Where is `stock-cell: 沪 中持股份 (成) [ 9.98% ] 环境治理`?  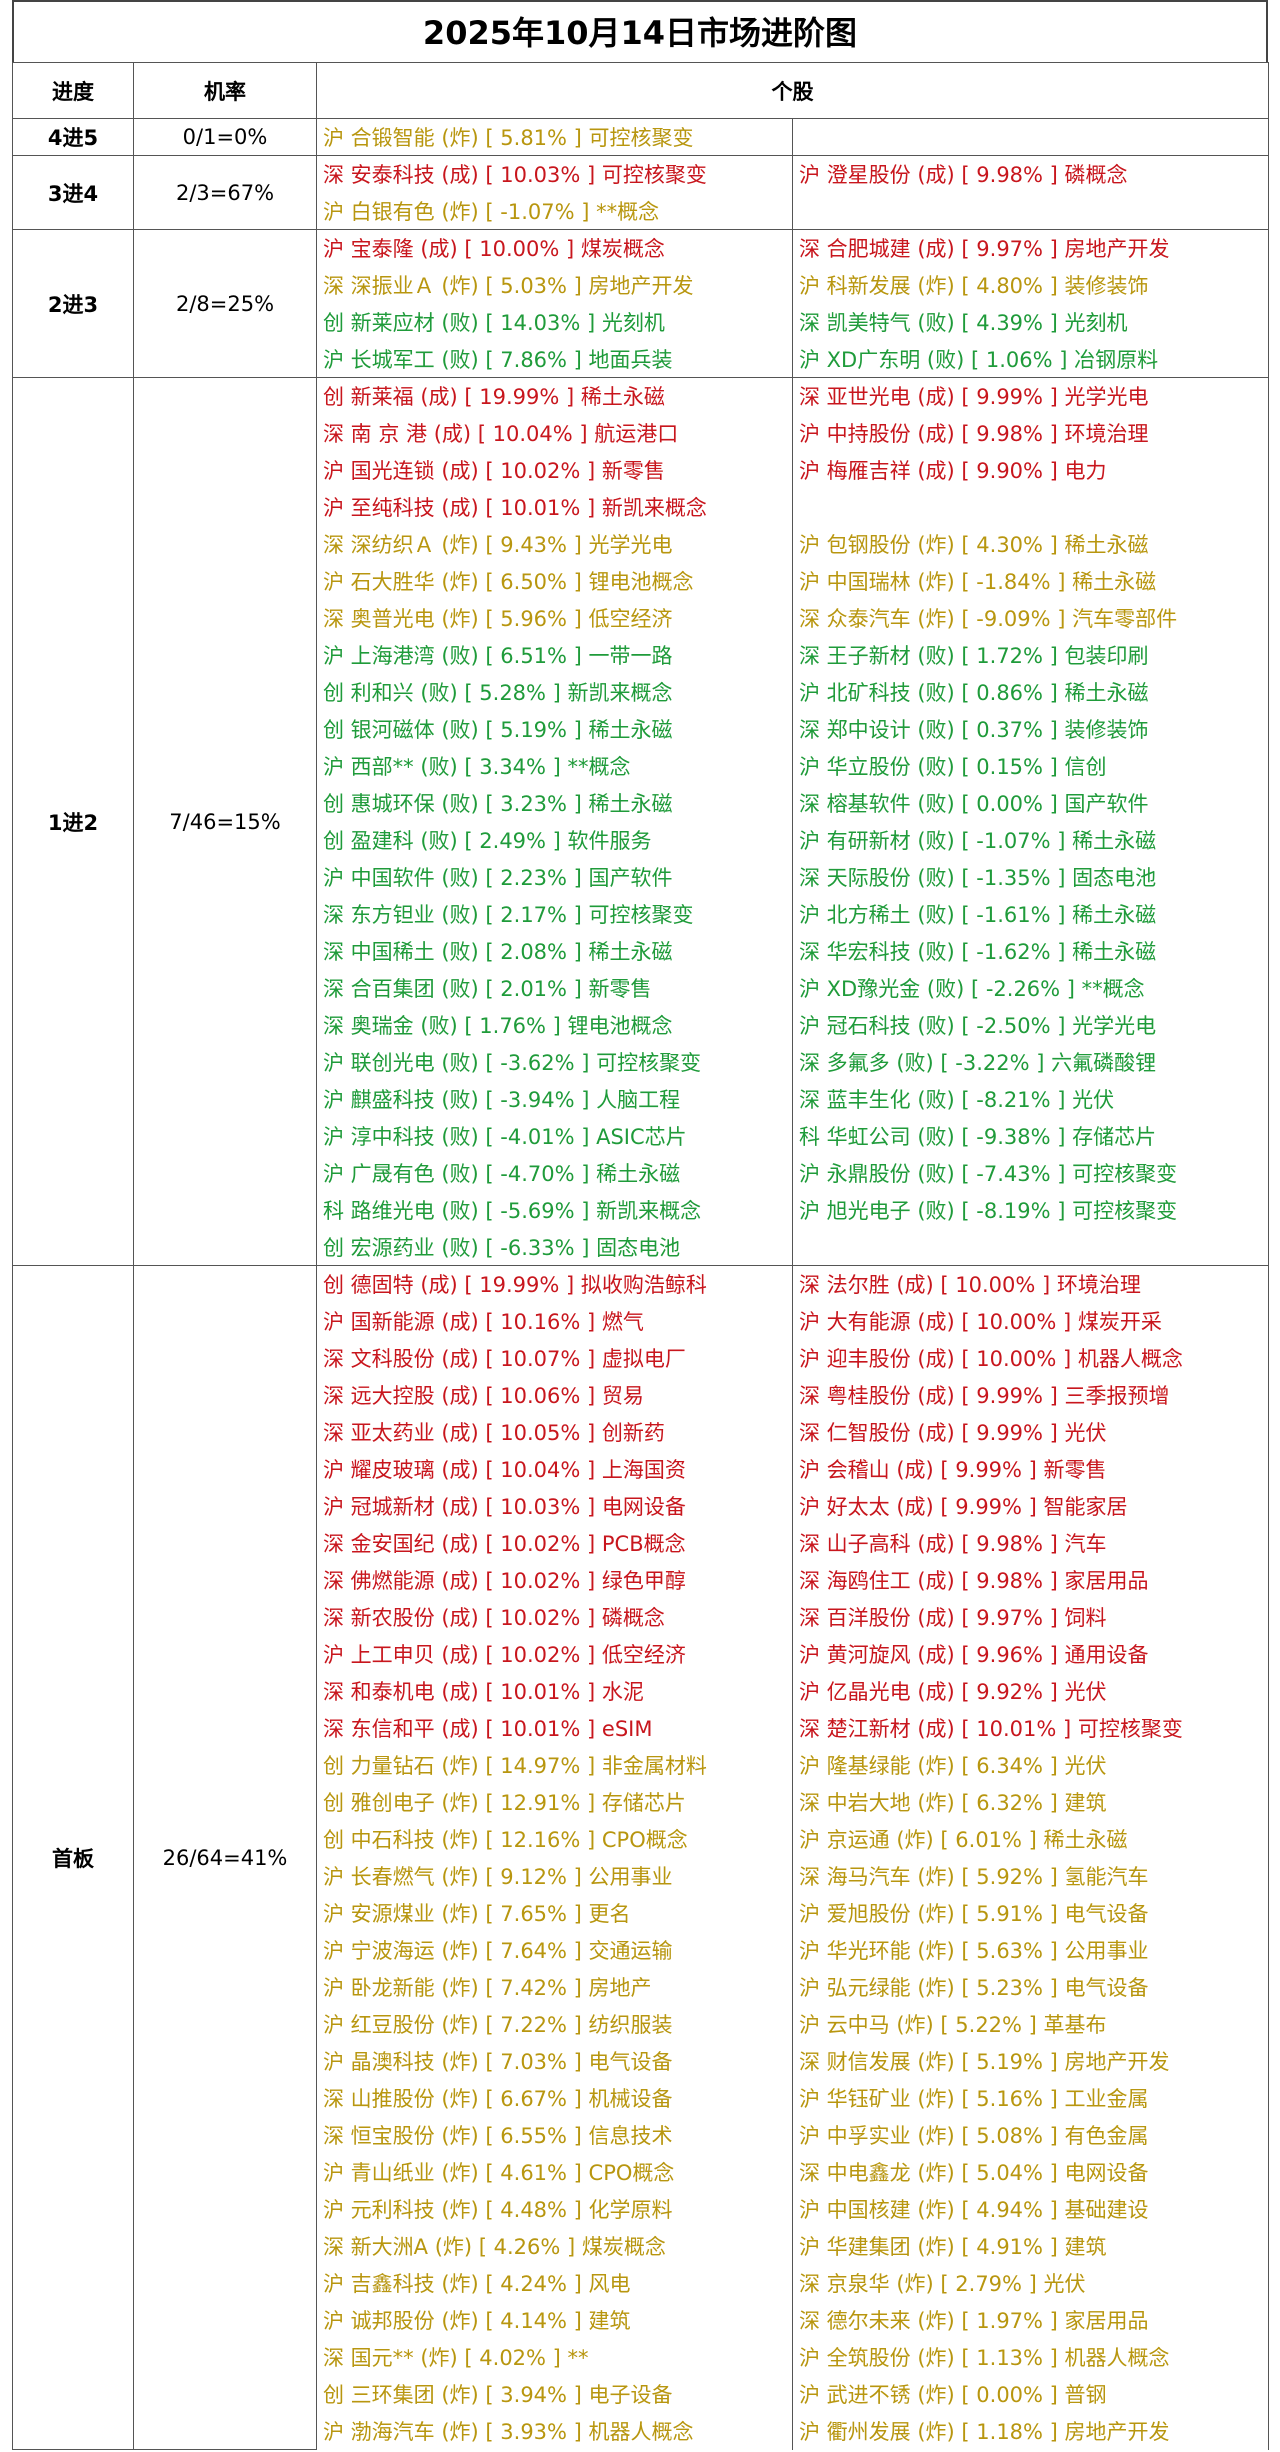 stock-cell: 沪 中持股份 (成) [ 9.98% ] 环境治理 is located at coordinates (1030, 433).